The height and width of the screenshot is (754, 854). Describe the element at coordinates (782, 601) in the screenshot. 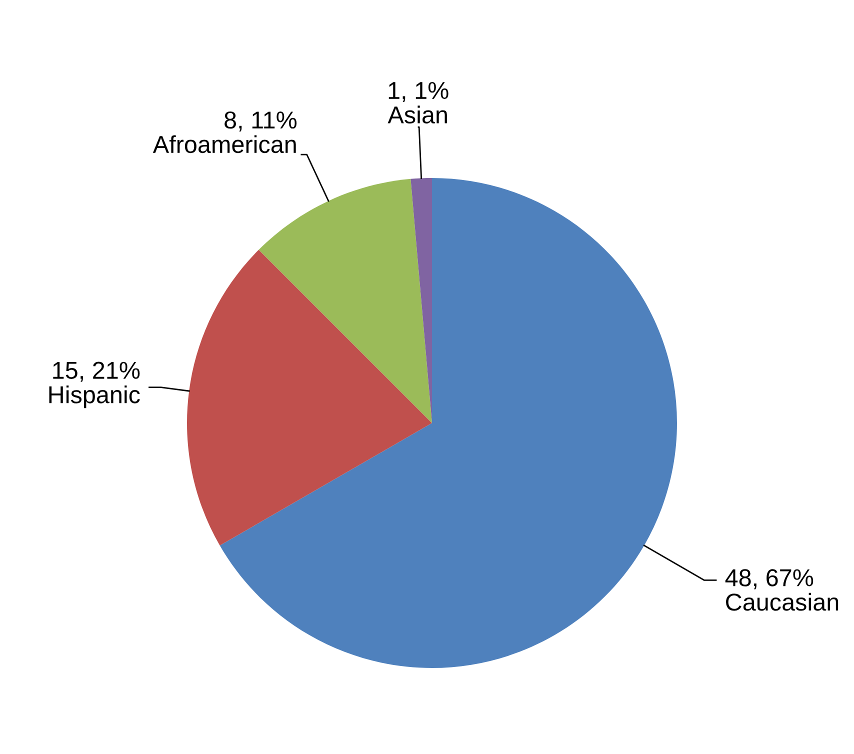

I see `slice-label: Caucasian` at that location.